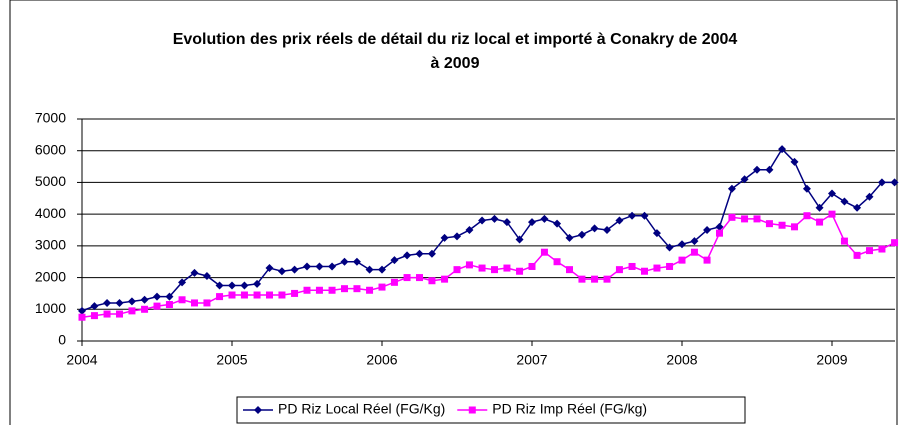  Describe the element at coordinates (50, 308) in the screenshot. I see `y-tick-label: 1000` at that location.